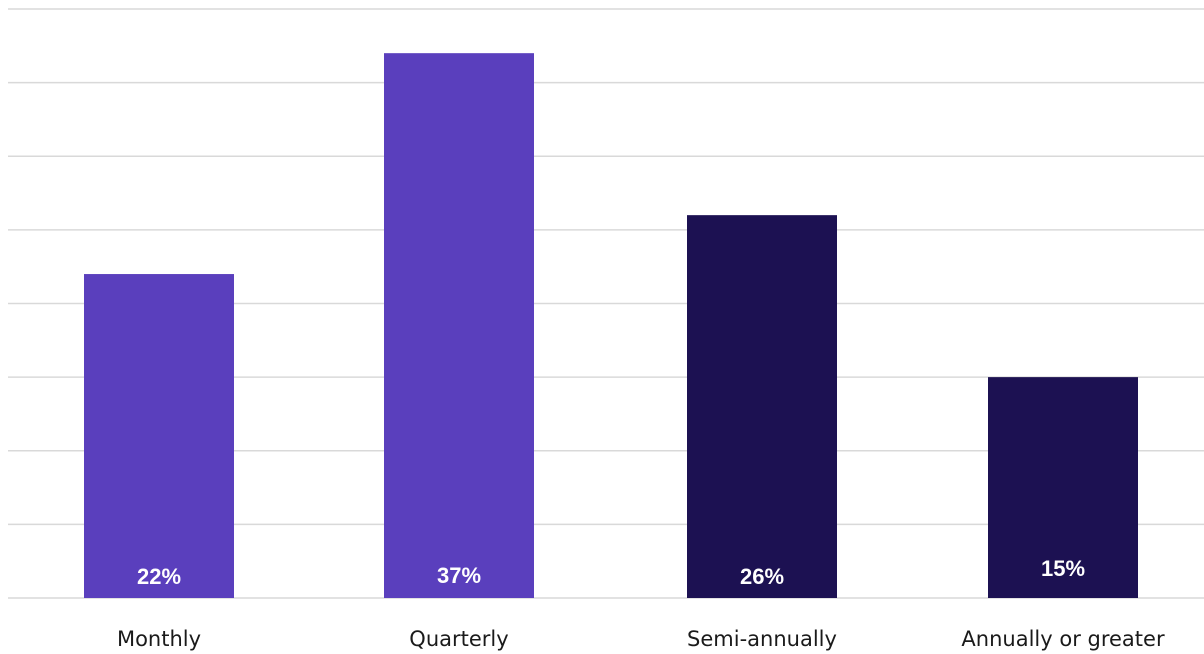  Describe the element at coordinates (762, 639) in the screenshot. I see `category-label: Semi-annually` at that location.